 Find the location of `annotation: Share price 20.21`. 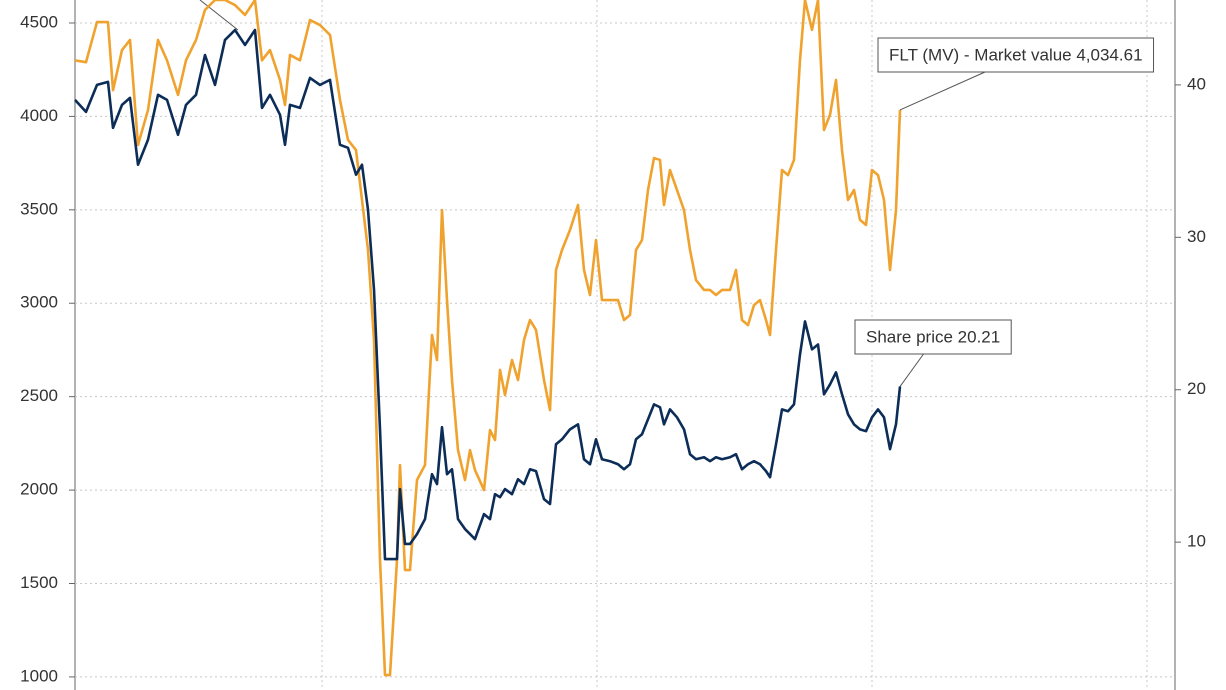

annotation: Share price 20.21 is located at coordinates (933, 336).